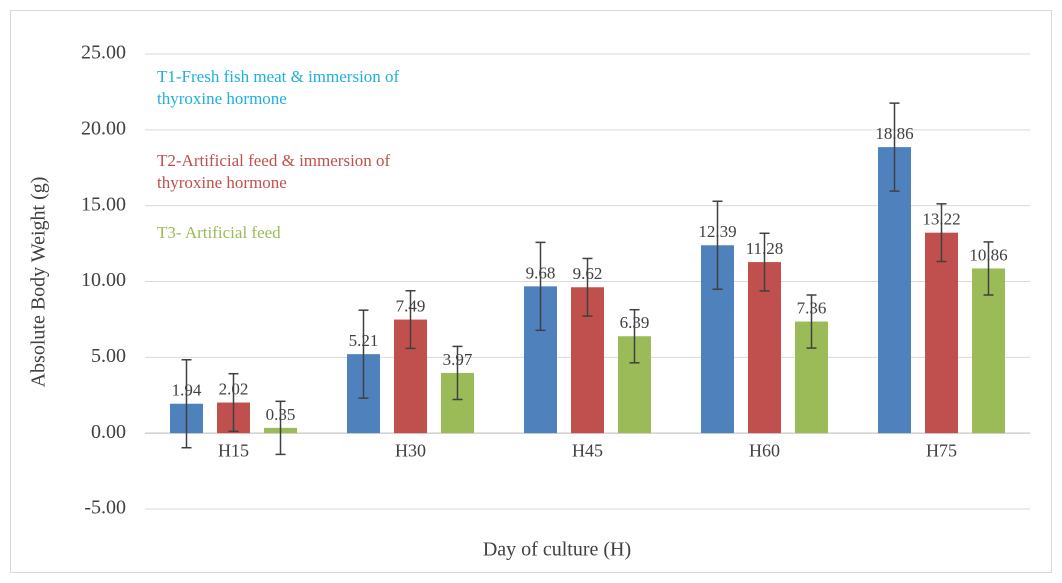 This screenshot has height=583, width=1062. I want to click on y-tick-label: 15.00, so click(103, 204).